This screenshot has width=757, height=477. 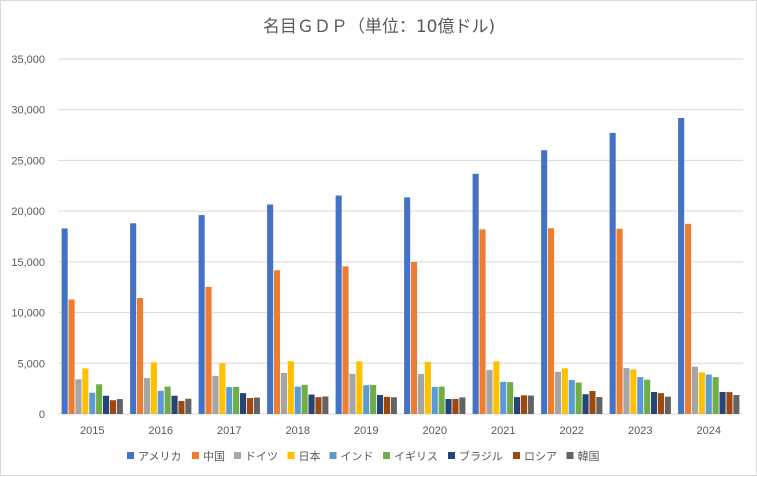 I want to click on bar-2023-日本, so click(x=633, y=391).